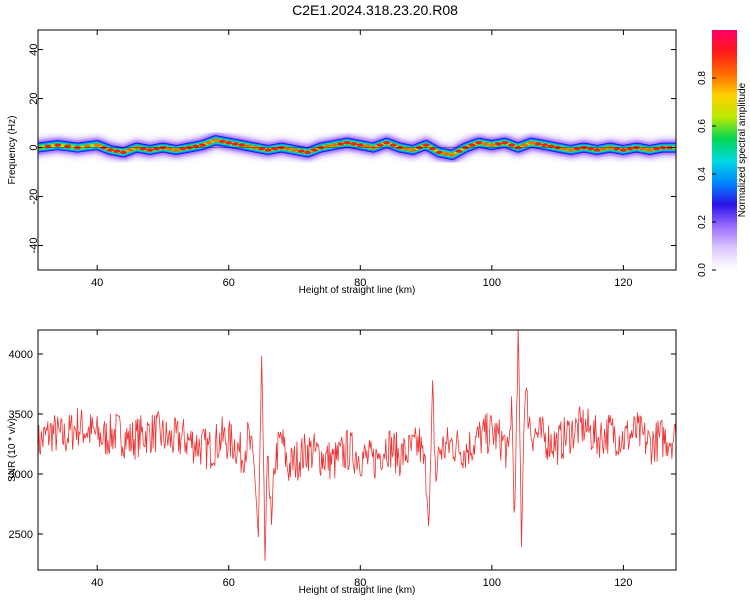 The image size is (750, 600). Describe the element at coordinates (34, 147) in the screenshot. I see `spectrogram-y-tick-label: 0` at that location.